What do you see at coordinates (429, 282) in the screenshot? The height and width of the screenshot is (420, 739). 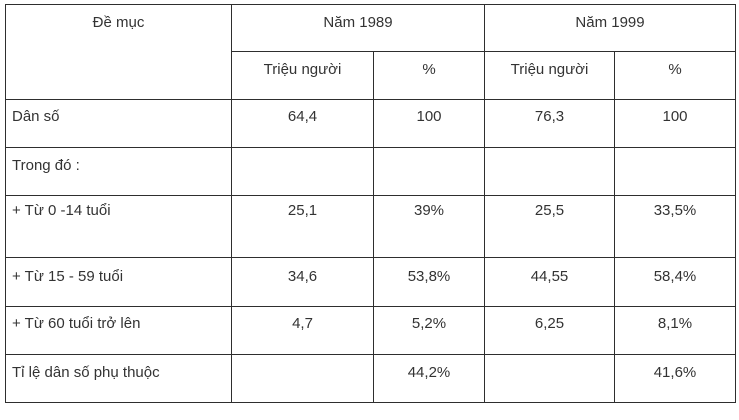 I see `cell-1989-percent: 53,8%` at bounding box center [429, 282].